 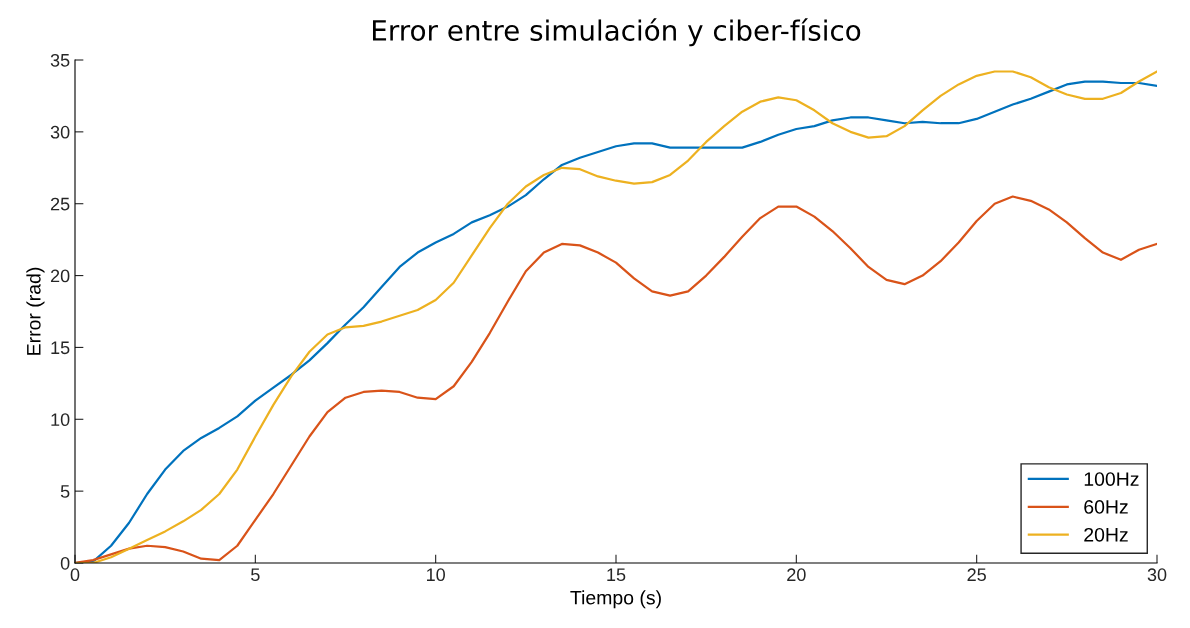 What do you see at coordinates (60, 132) in the screenshot?
I see `y-tick-label: 30` at bounding box center [60, 132].